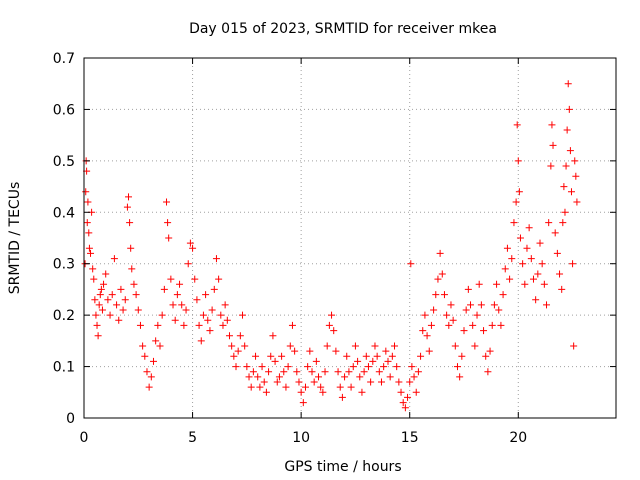  Describe the element at coordinates (192, 438) in the screenshot. I see `x-tick-label: 5` at that location.